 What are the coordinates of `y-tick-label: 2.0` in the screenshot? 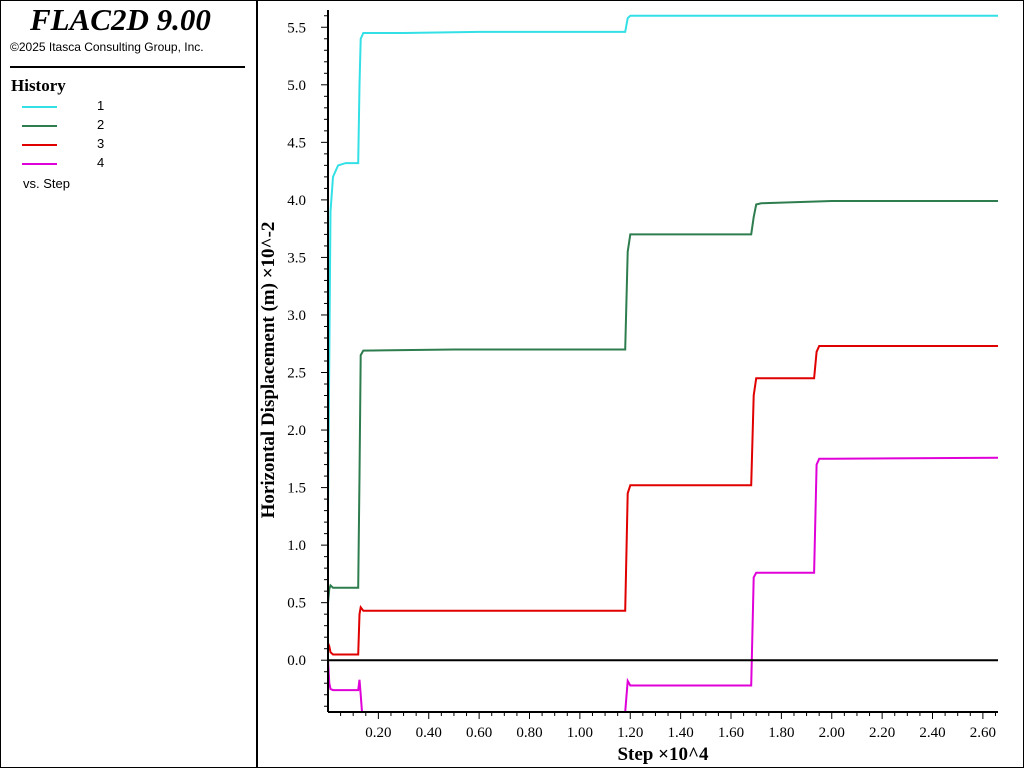 It's located at (296, 431).